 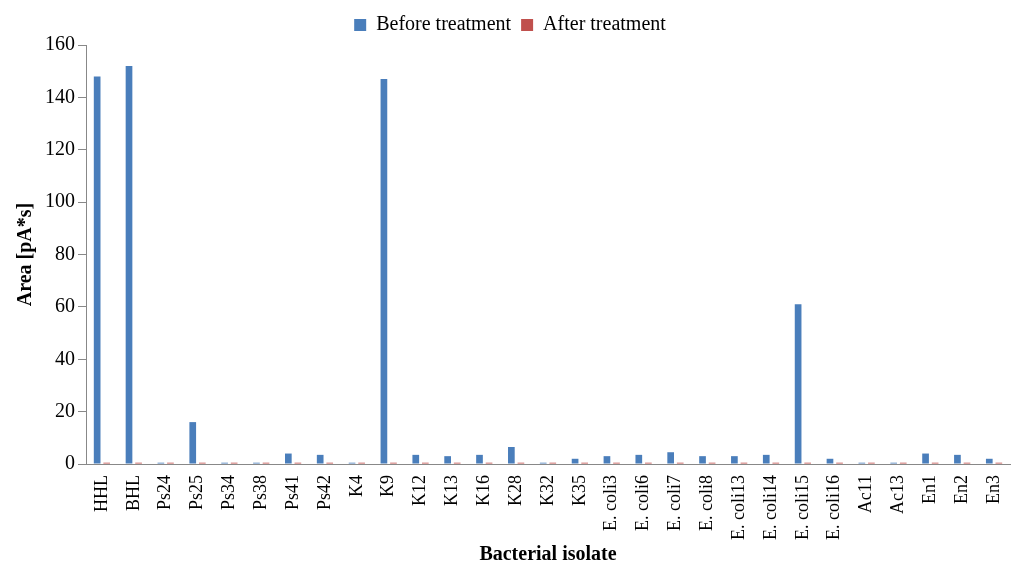 I want to click on y-axis-title: Area [pA*s], so click(x=25, y=254).